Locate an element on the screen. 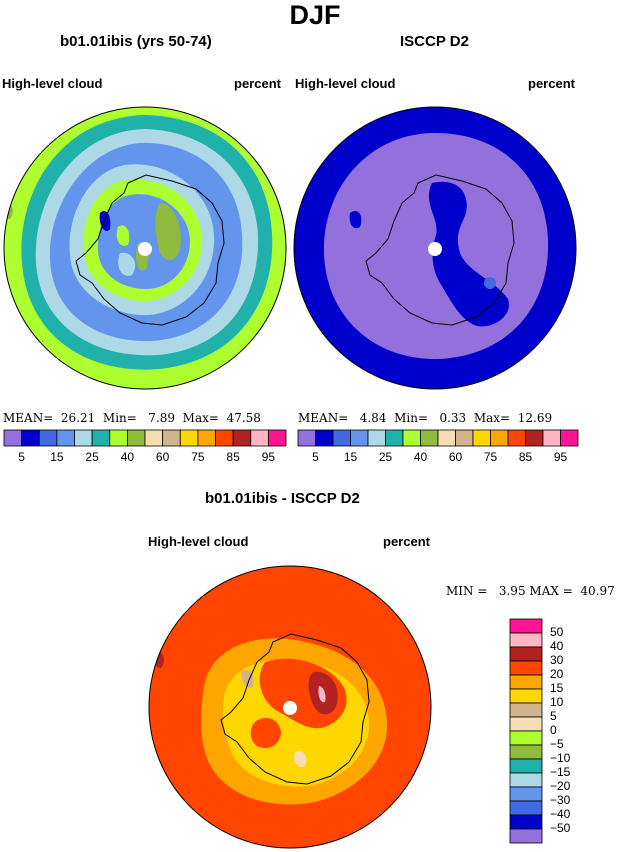 Image resolution: width=630 pixels, height=852 pixels. diff-max-value: 40.97 is located at coordinates (597, 591).